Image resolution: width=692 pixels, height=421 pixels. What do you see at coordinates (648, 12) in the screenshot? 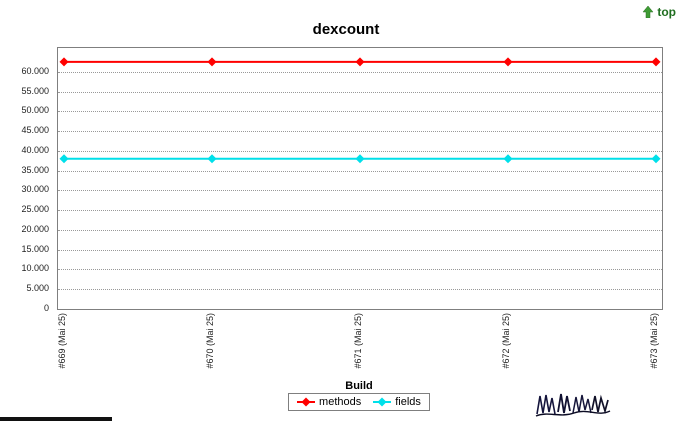
I see `up-arrow-icon` at bounding box center [648, 12].